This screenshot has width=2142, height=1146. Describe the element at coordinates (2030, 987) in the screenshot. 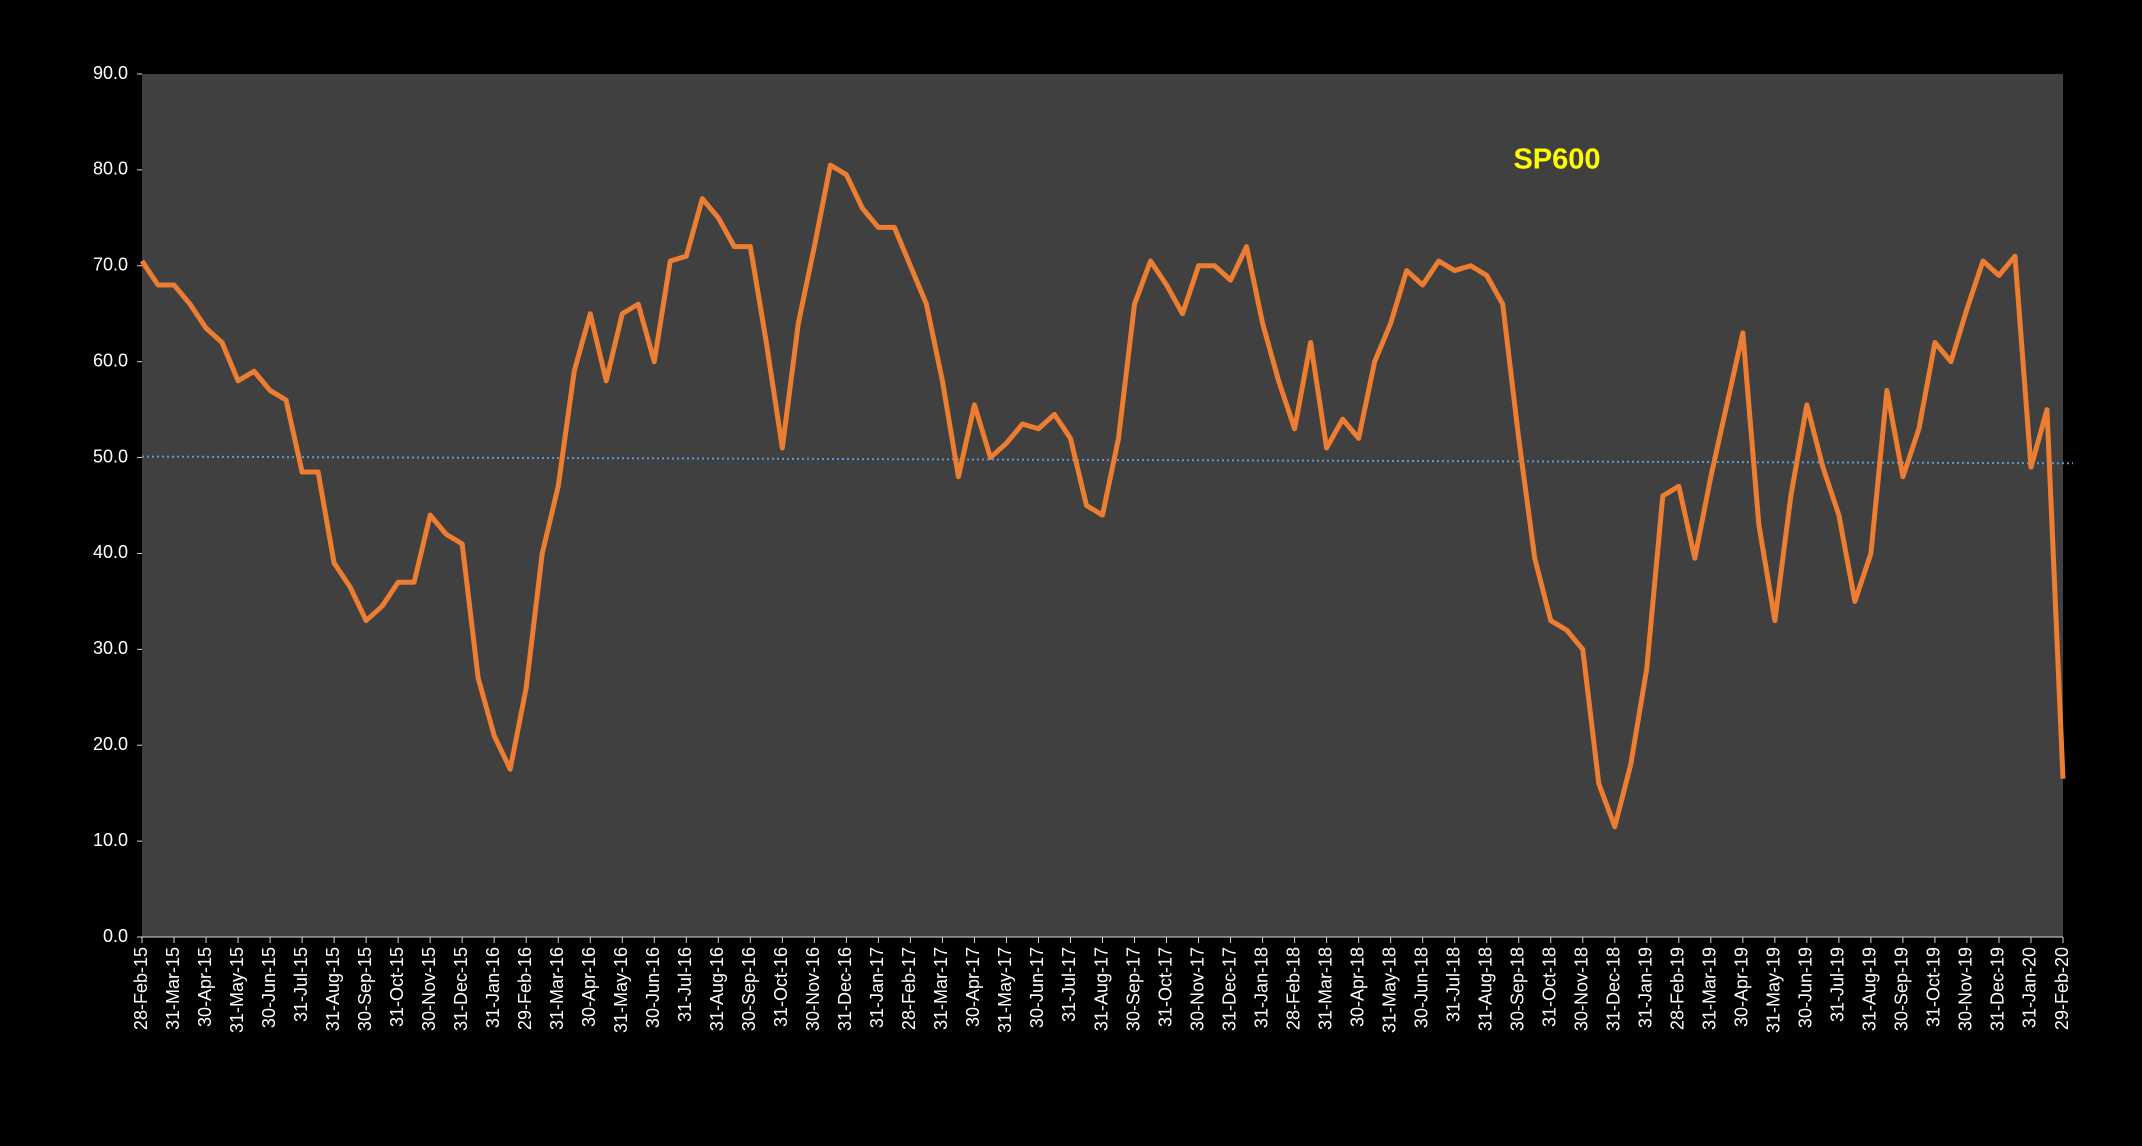

I see `x-tick-label: 31-Jan-20` at that location.